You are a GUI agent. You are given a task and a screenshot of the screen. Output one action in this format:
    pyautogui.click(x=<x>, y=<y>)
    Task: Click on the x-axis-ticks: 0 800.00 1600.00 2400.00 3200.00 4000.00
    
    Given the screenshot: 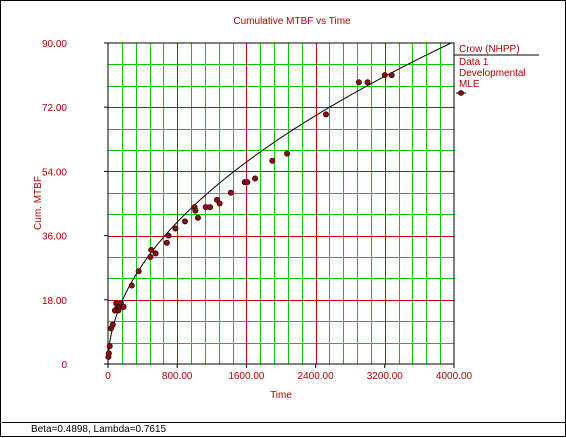 What is the action you would take?
    pyautogui.click(x=289, y=373)
    